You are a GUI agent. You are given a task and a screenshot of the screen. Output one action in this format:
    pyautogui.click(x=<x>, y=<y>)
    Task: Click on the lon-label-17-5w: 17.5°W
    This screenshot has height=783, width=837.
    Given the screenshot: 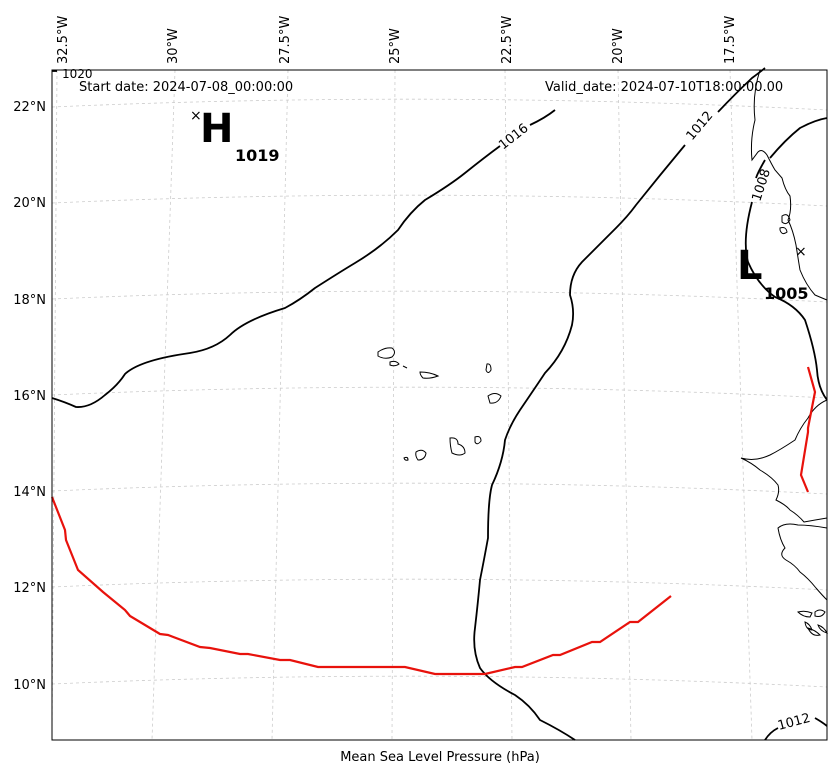 What is the action you would take?
    pyautogui.click(x=730, y=40)
    